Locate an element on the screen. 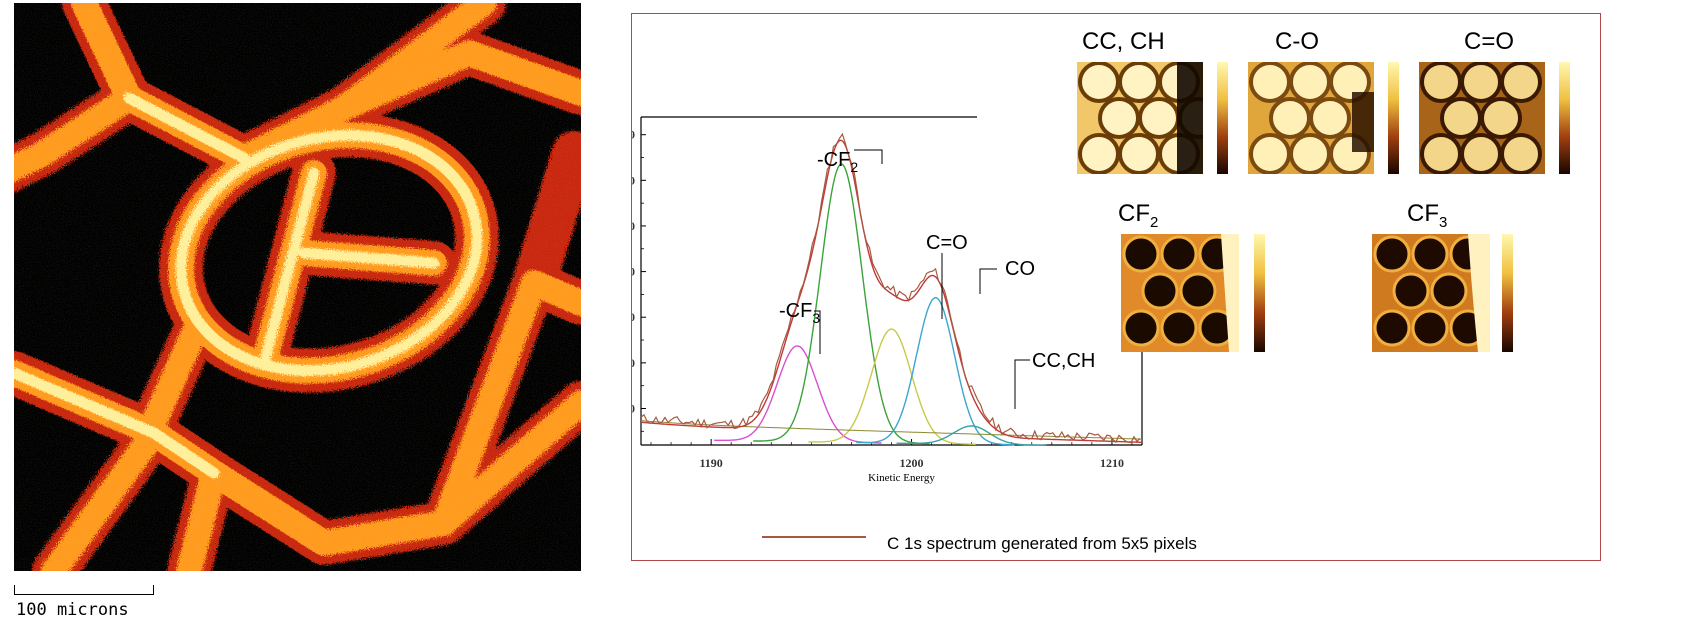 The height and width of the screenshot is (631, 1696). map-thumbnail-c-o is located at coordinates (1311, 118).